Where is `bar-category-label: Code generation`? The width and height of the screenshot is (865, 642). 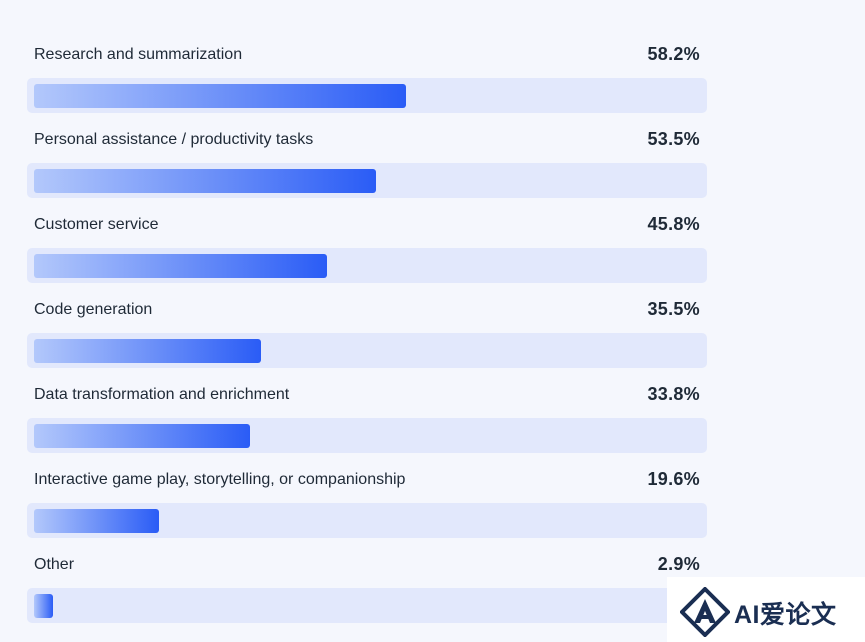 bar-category-label: Code generation is located at coordinates (93, 309).